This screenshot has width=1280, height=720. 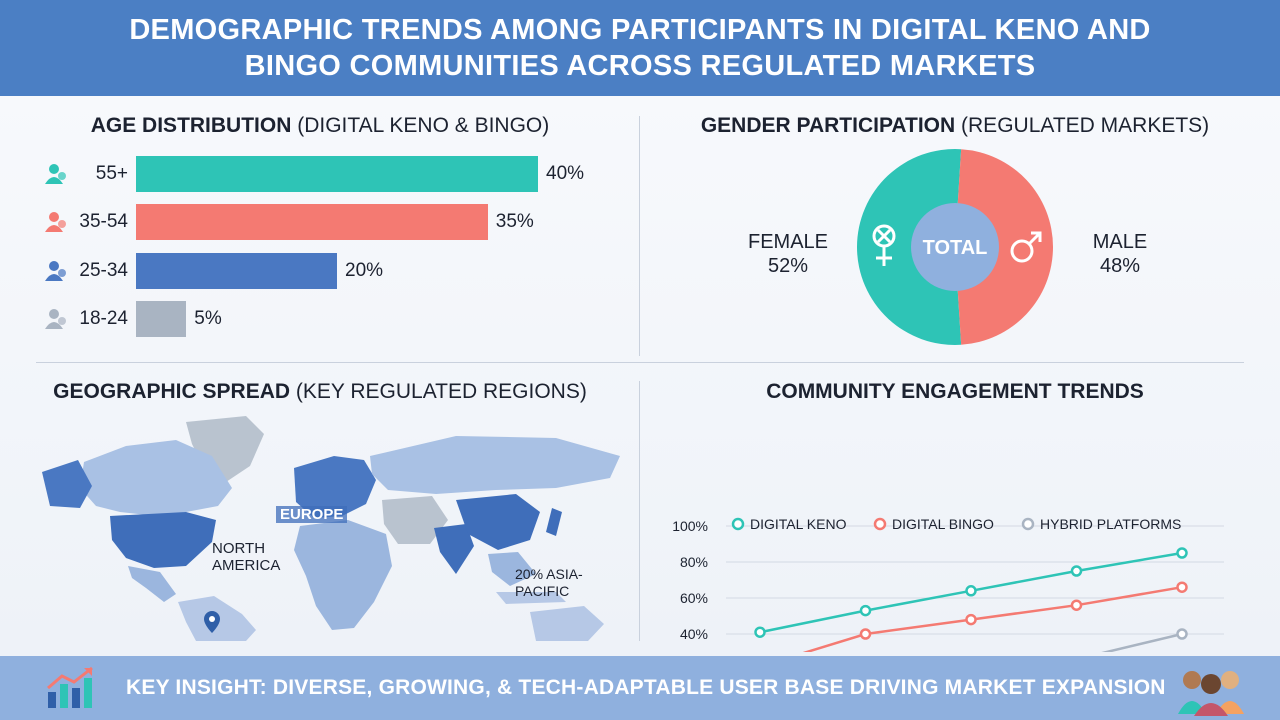 What do you see at coordinates (694, 598) in the screenshot?
I see `y-tick-label: 60%` at bounding box center [694, 598].